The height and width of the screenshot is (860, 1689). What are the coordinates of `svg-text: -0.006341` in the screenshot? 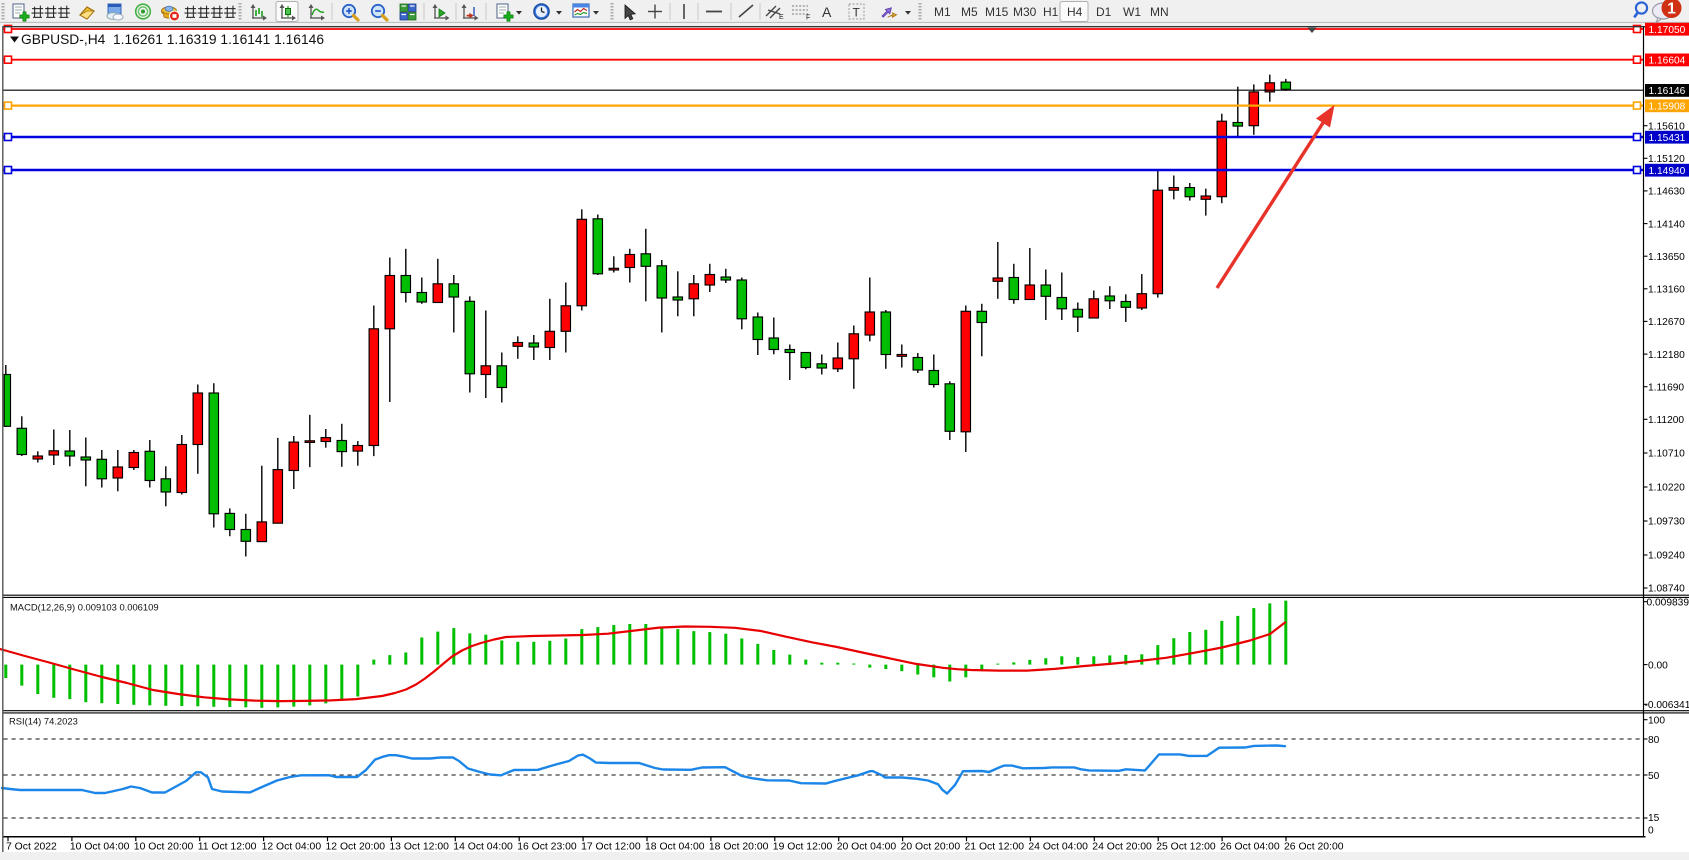 It's located at (1667, 705).